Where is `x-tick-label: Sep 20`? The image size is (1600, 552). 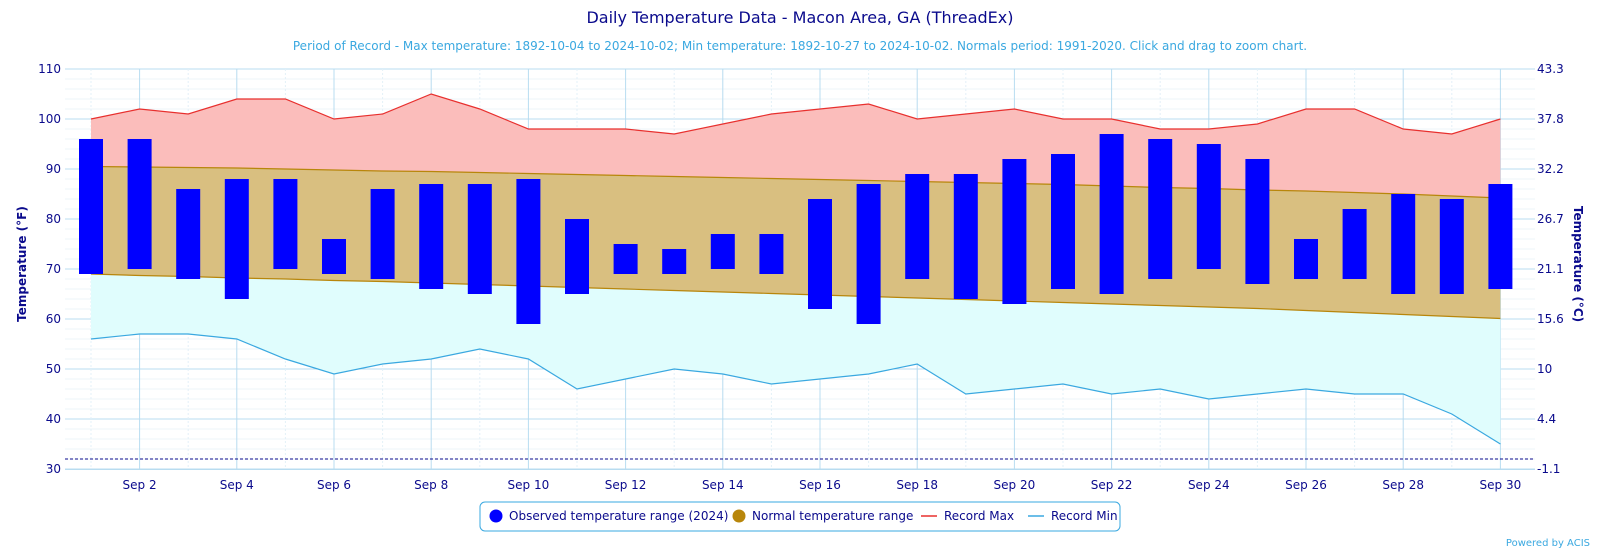
x-tick-label: Sep 20 is located at coordinates (1015, 485).